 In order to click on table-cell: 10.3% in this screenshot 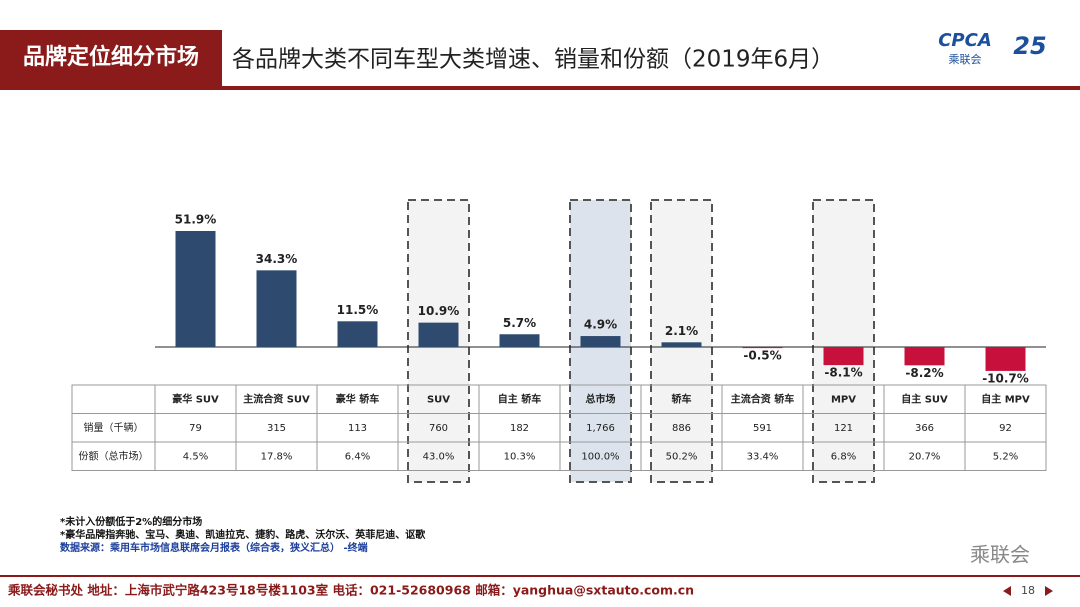, I will do `click(520, 456)`.